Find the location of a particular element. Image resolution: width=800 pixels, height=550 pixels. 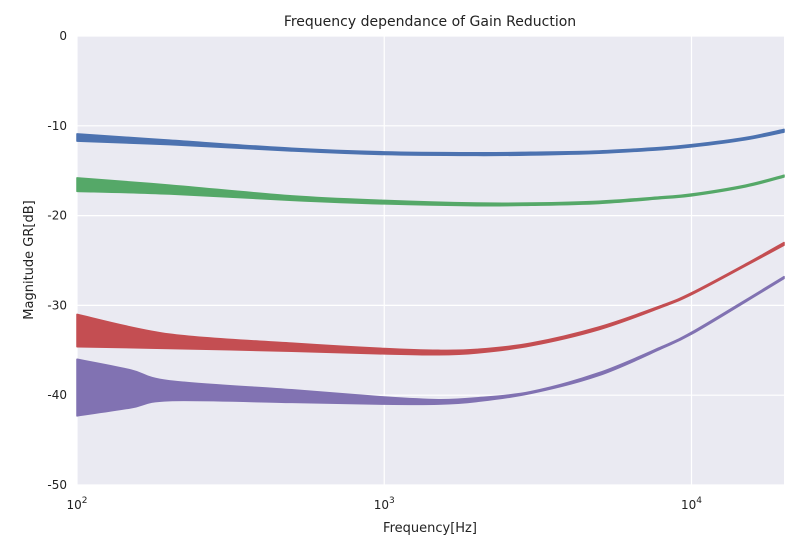

x-tick-label: 10⁴ is located at coordinates (691, 504).